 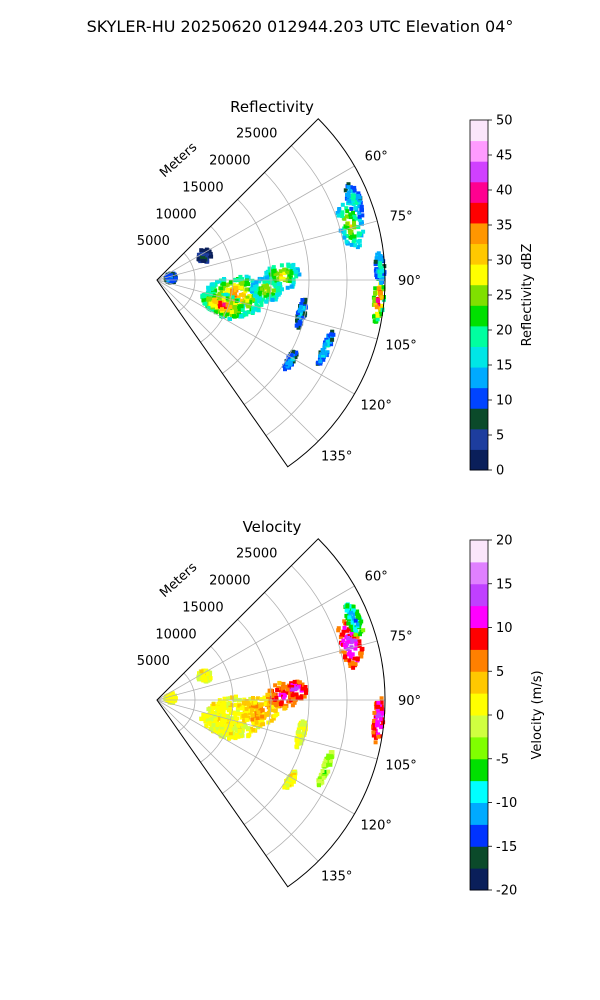 I want to click on velocity-azimuth-gridline, so click(x=255, y=757).